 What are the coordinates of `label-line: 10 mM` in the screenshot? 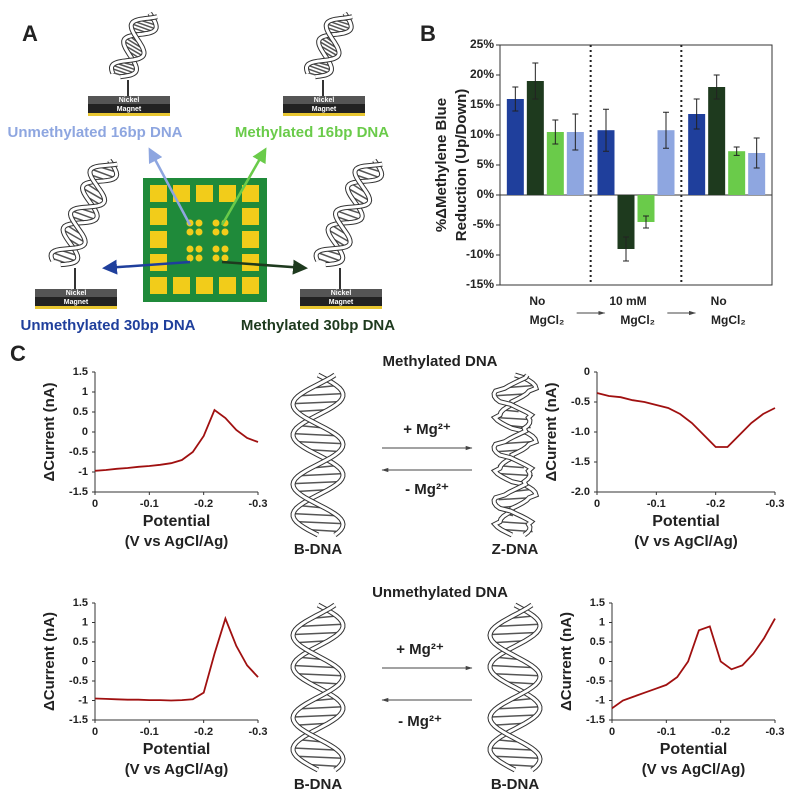 It's located at (627, 301).